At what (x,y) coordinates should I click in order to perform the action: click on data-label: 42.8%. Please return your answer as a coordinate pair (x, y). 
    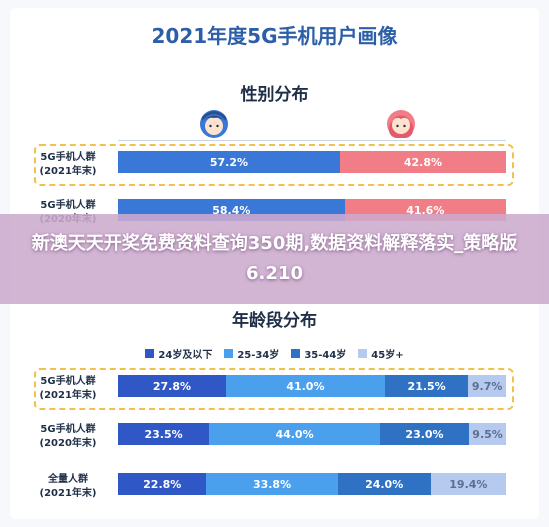
    Looking at the image, I should click on (423, 162).